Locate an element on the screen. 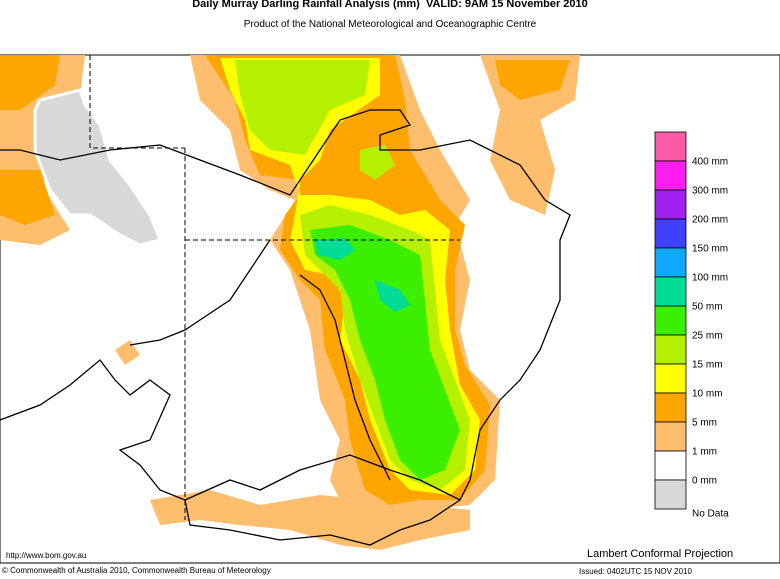 This screenshot has width=780, height=579. issued: Issued: 0402UTC 15 NOV 2010 is located at coordinates (636, 571).